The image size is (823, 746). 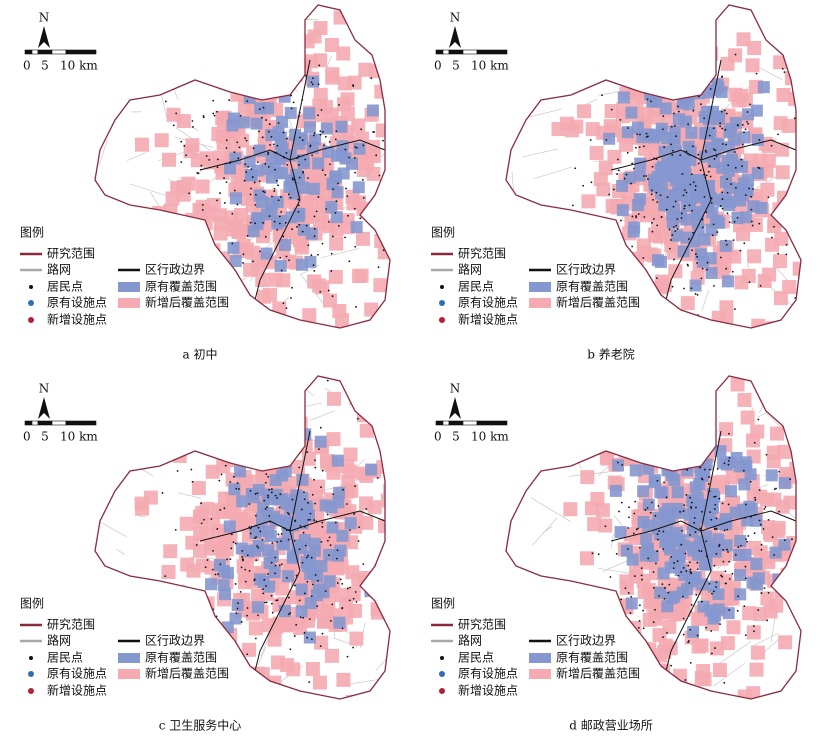 I want to click on legend-title: 图例, so click(x=443, y=233).